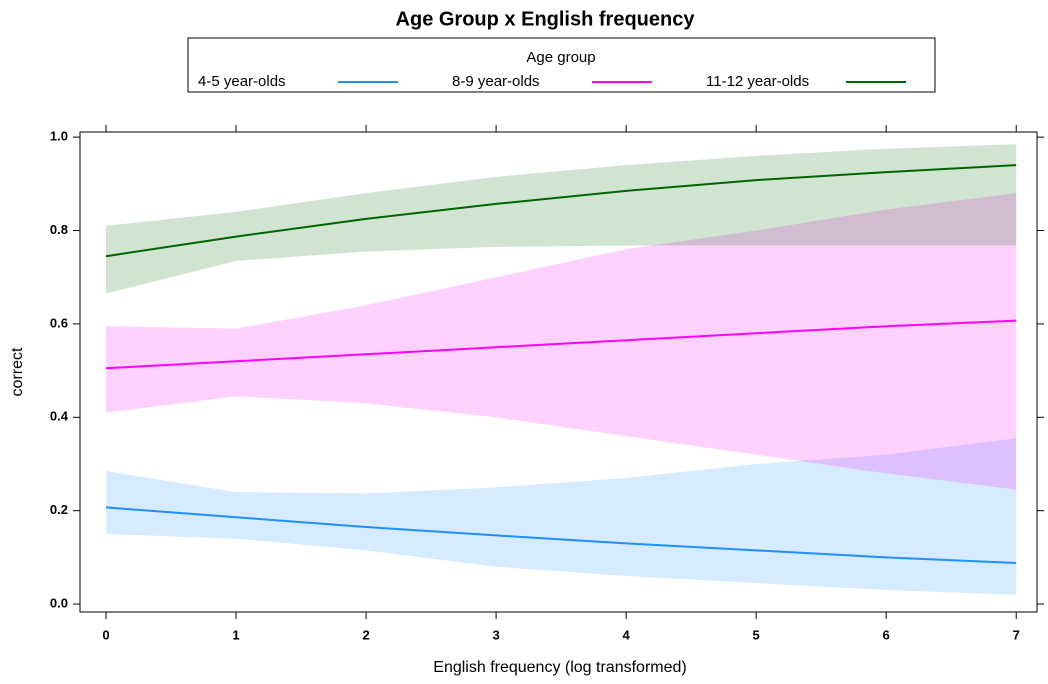  What do you see at coordinates (235, 634) in the screenshot?
I see `x-tick-label: 1` at bounding box center [235, 634].